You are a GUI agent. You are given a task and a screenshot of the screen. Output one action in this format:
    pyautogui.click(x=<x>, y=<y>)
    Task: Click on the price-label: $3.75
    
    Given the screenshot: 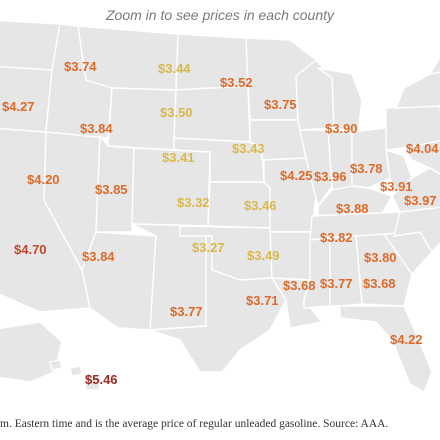 What is the action you would take?
    pyautogui.click(x=280, y=104)
    